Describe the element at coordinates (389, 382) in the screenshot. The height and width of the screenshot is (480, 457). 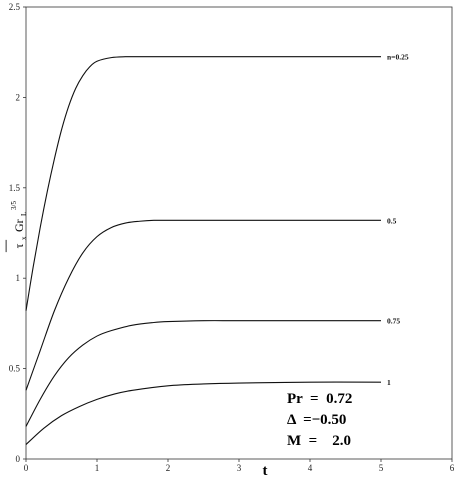
I see `series-label-4: 1` at that location.